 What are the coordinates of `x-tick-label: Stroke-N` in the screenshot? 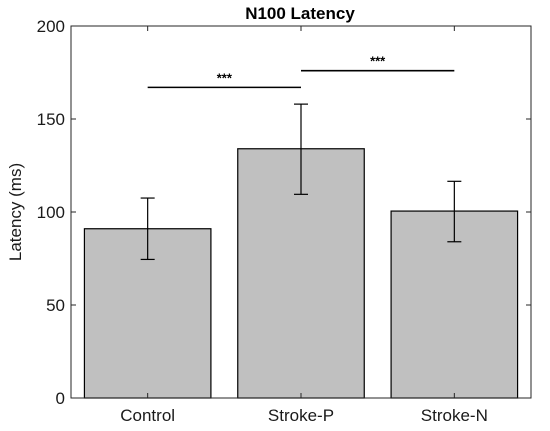 It's located at (454, 415).